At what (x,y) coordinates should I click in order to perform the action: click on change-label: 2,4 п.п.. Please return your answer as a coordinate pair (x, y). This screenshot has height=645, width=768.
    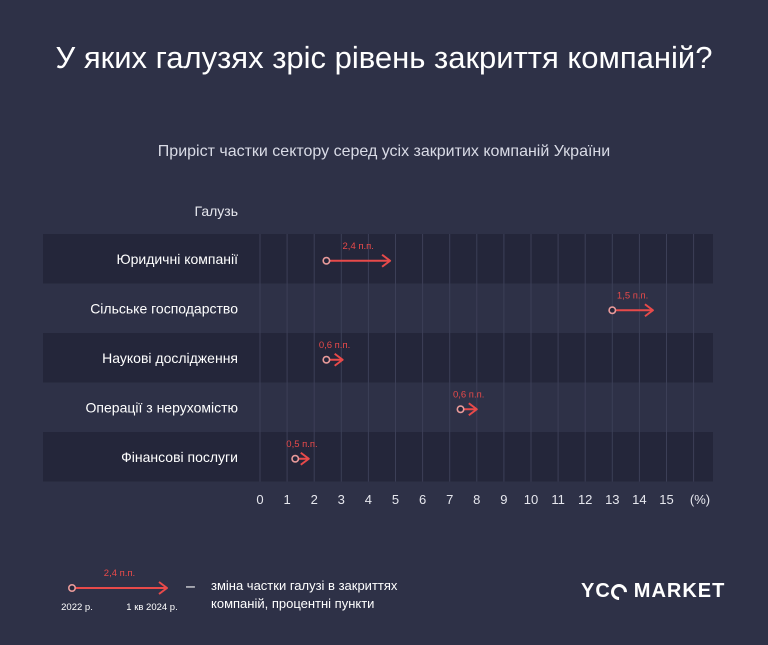
    Looking at the image, I should click on (358, 246).